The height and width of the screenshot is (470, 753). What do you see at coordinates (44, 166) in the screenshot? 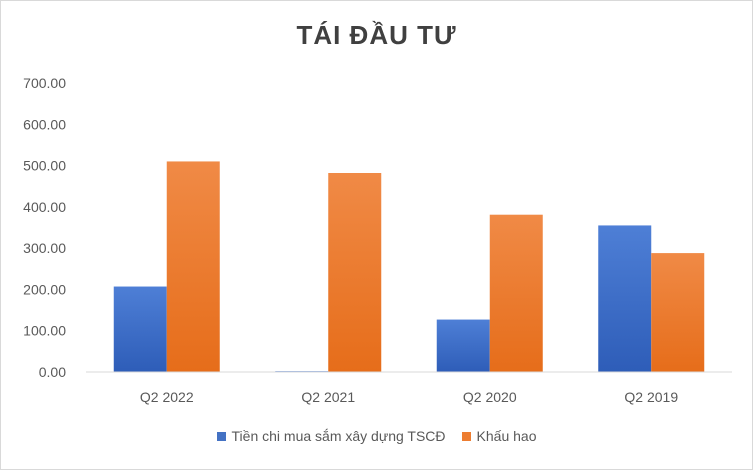
I see `y-tick-label: 500.00` at bounding box center [44, 166].